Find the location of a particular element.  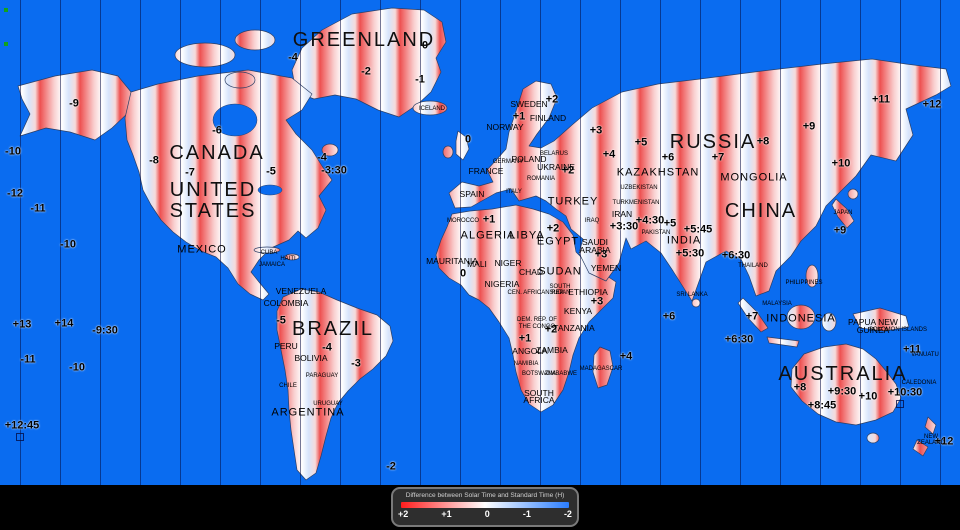

australia-landmass is located at coordinates (846, 384).